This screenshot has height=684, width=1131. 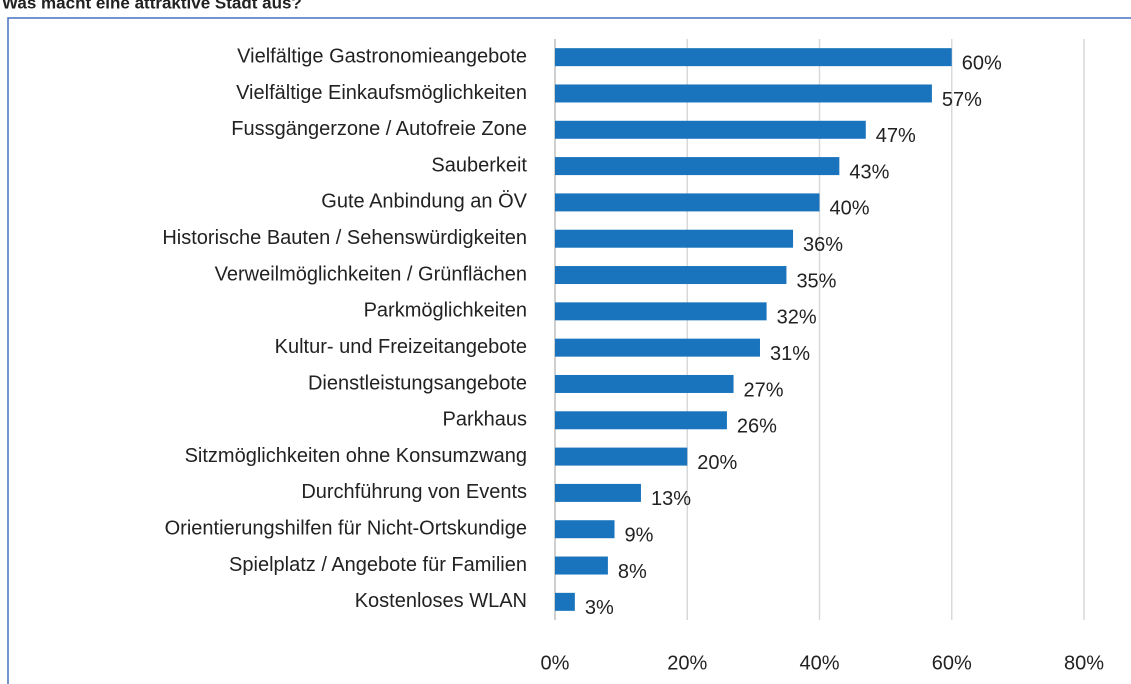 I want to click on value-label: 43%, so click(x=869, y=172).